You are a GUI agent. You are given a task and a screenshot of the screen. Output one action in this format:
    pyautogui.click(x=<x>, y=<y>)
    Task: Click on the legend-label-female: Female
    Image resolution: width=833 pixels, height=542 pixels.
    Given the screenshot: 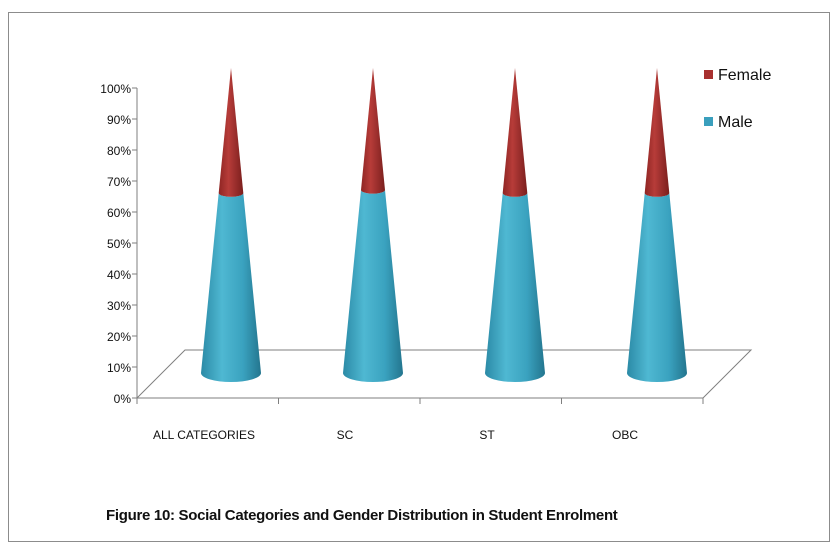 What is the action you would take?
    pyautogui.click(x=744, y=75)
    